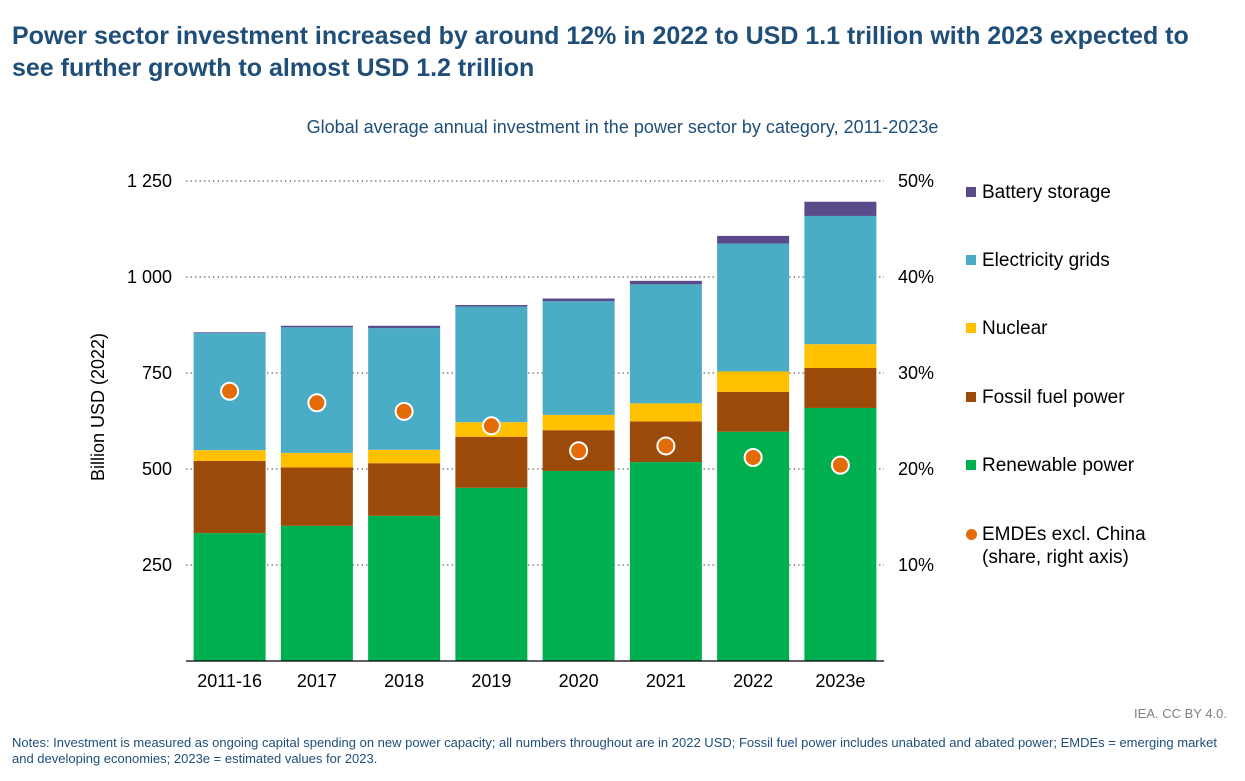 Image resolution: width=1245 pixels, height=781 pixels. I want to click on legend-label: Electricity grids, so click(1046, 260).